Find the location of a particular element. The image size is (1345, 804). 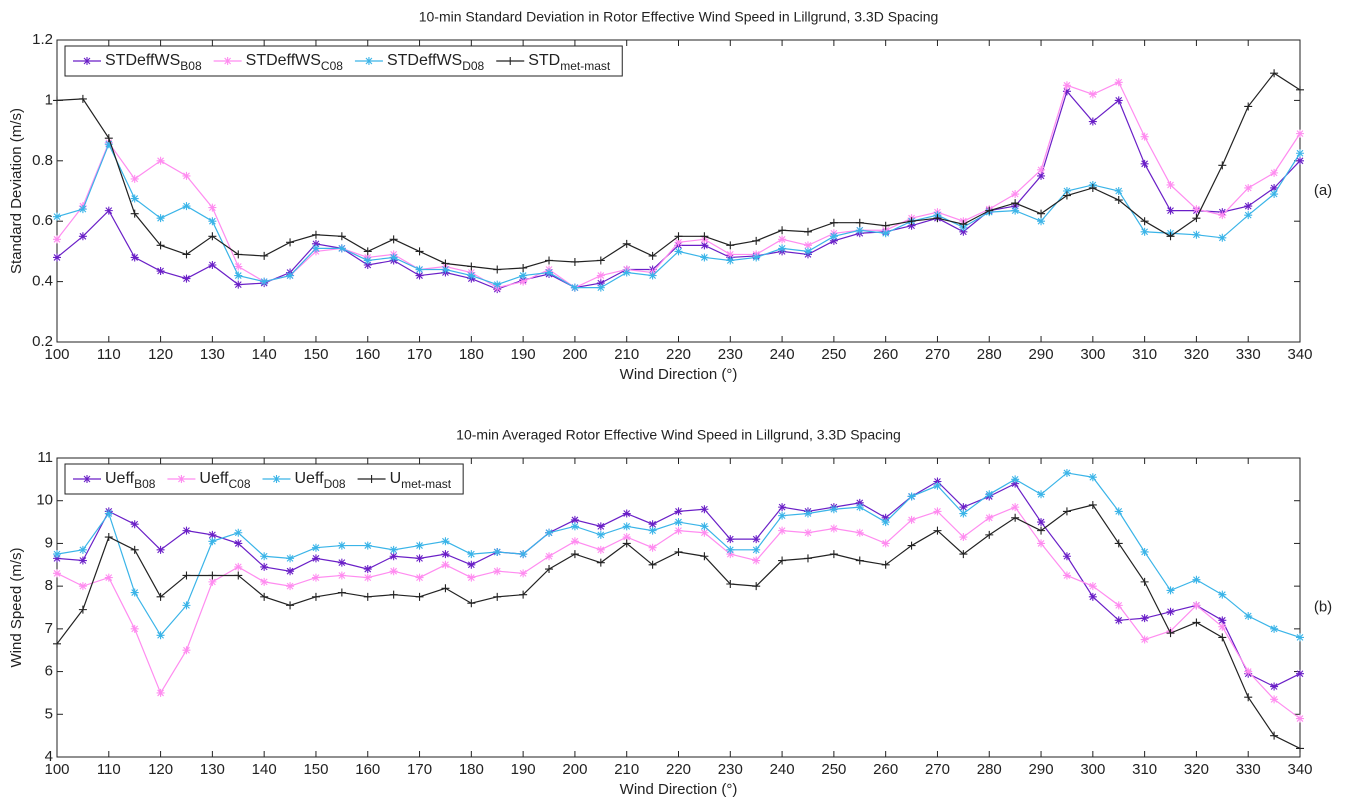

x-tick-label: 230 is located at coordinates (730, 769).